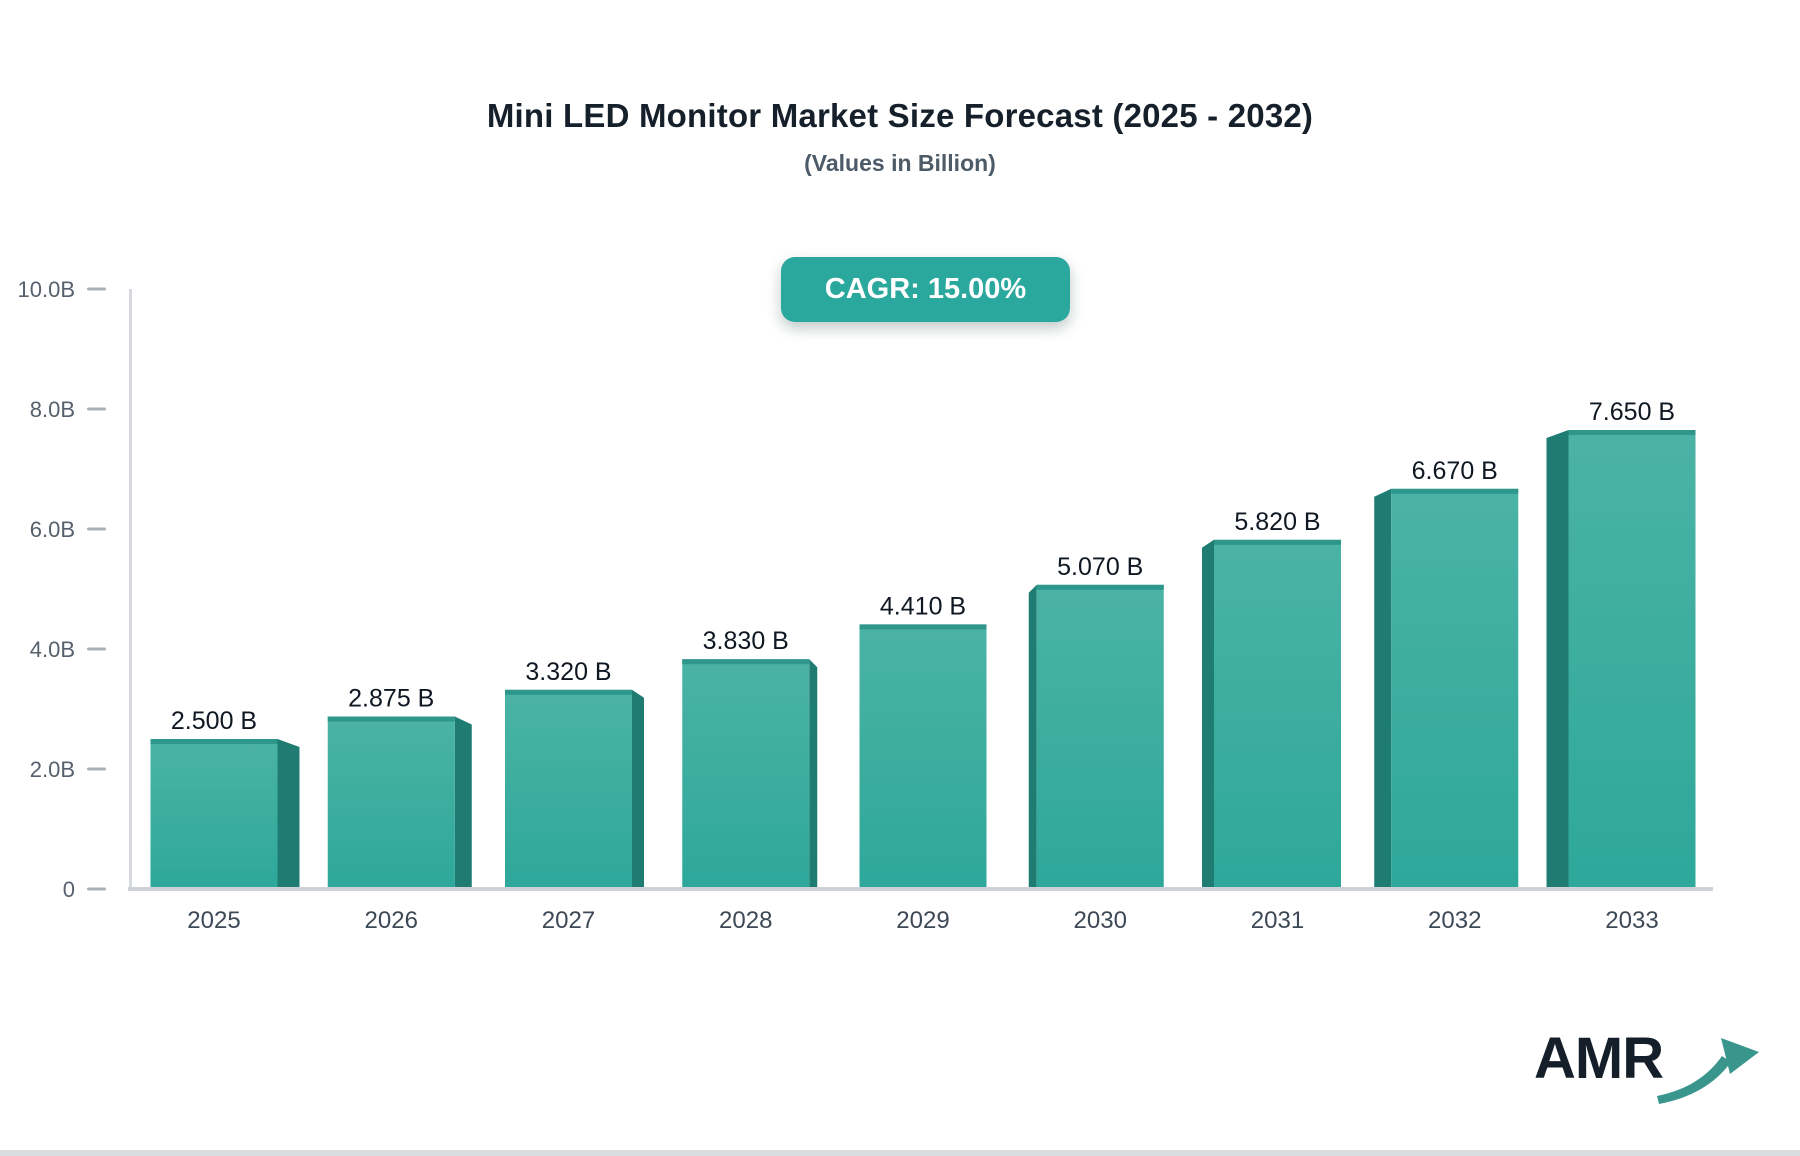 Image resolution: width=1800 pixels, height=1156 pixels. What do you see at coordinates (900, 163) in the screenshot?
I see `chart-subtitle: (Values in Billion)` at bounding box center [900, 163].